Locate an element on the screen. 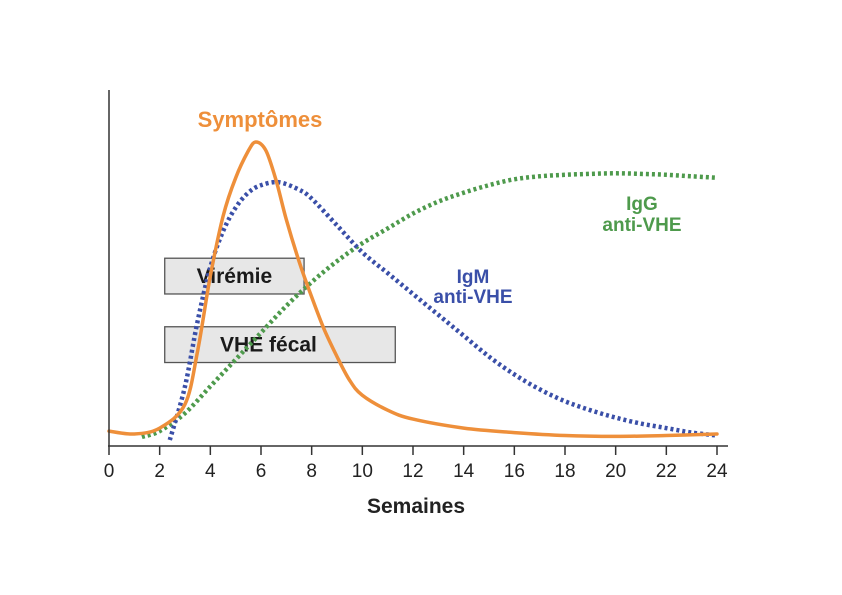 This screenshot has height=595, width=842. label-igg-anti-vhe: anti-VHE is located at coordinates (641, 225).